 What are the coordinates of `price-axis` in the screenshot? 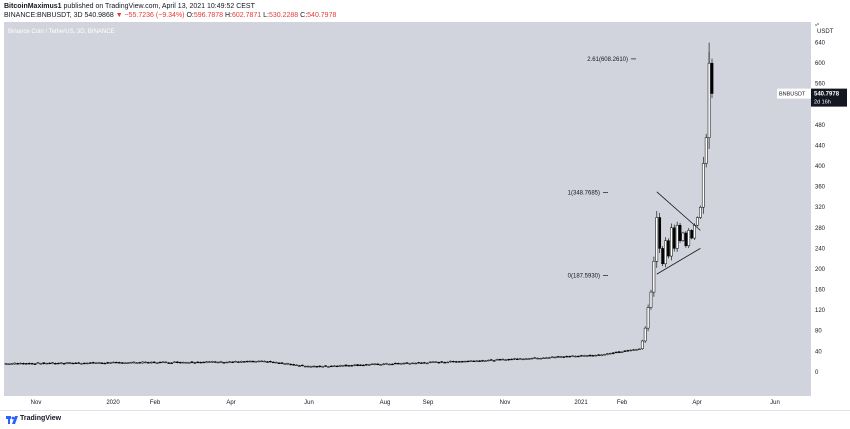 It's located at (830, 208).